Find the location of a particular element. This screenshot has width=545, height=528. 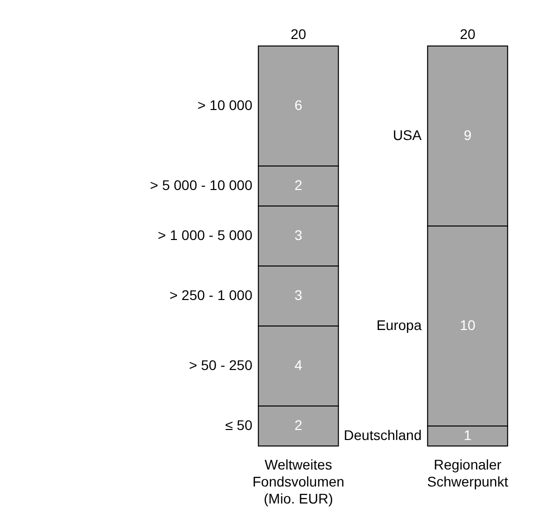

series-label: ≤ 50 is located at coordinates (239, 425).